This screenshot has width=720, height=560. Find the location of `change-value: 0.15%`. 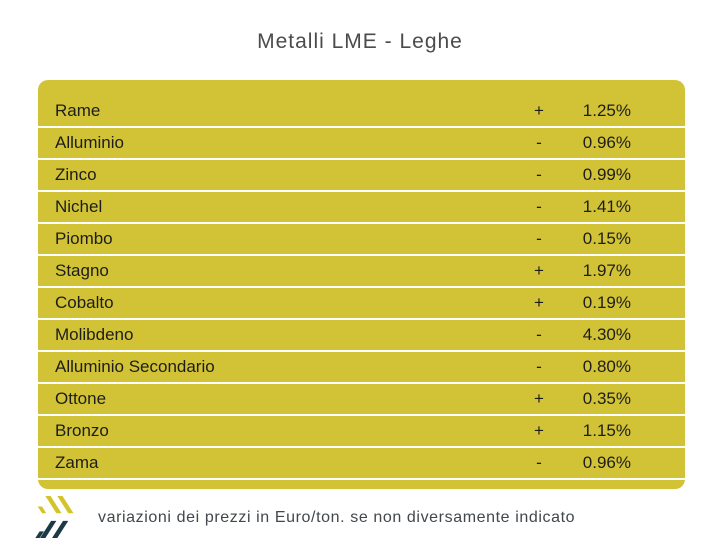

change-value: 0.15% is located at coordinates (606, 238).